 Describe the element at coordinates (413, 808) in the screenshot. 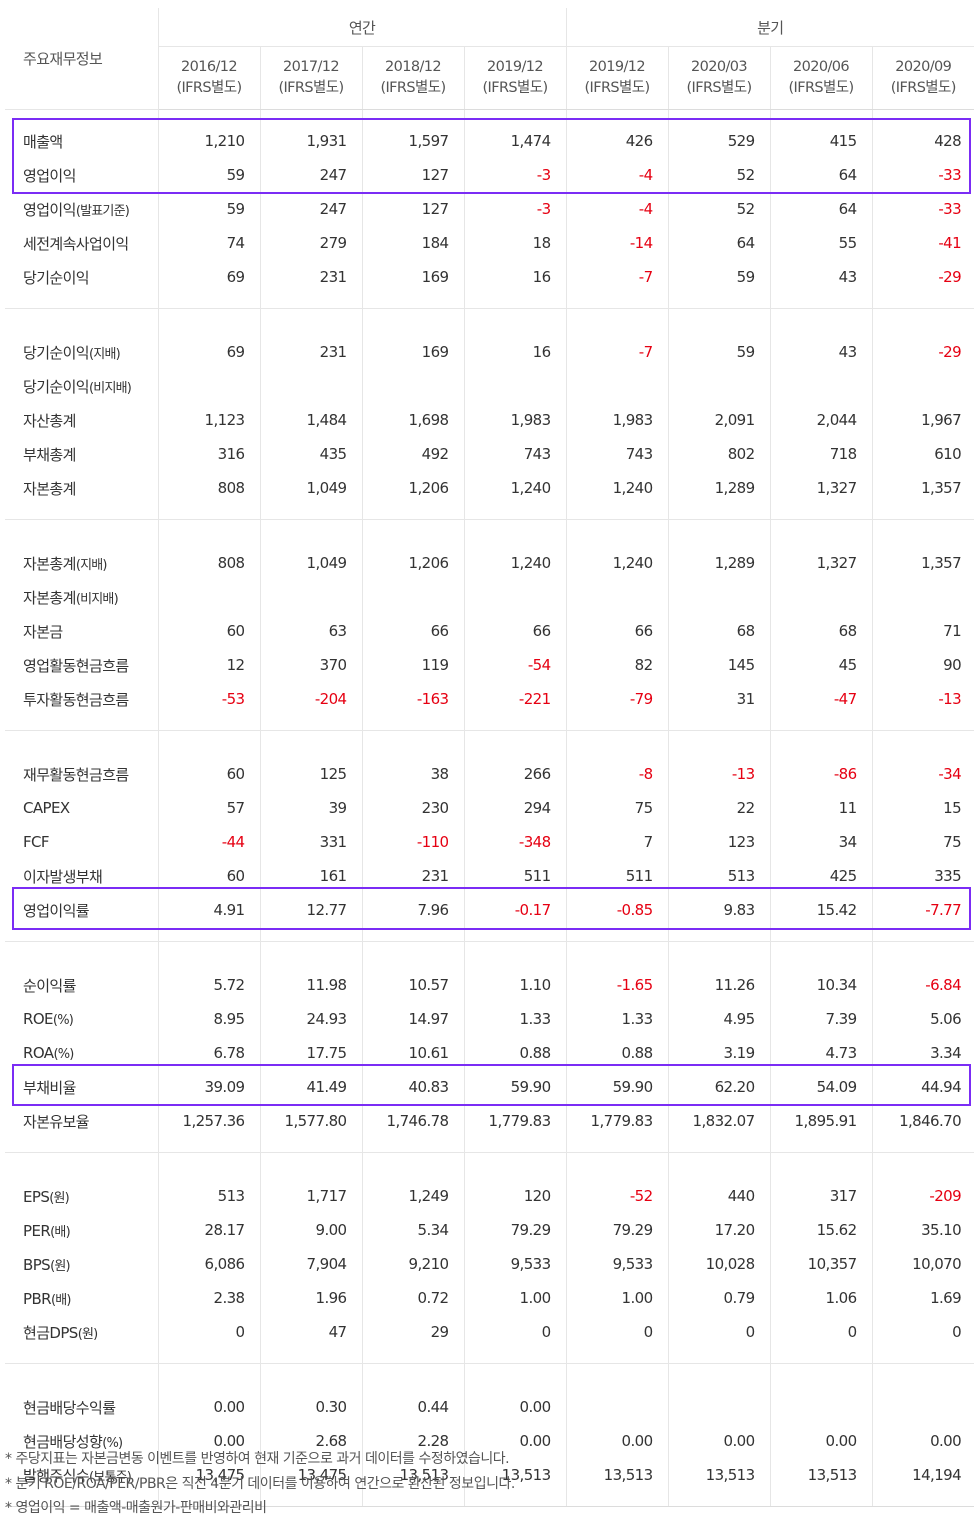

I see `table-cell: 230` at that location.